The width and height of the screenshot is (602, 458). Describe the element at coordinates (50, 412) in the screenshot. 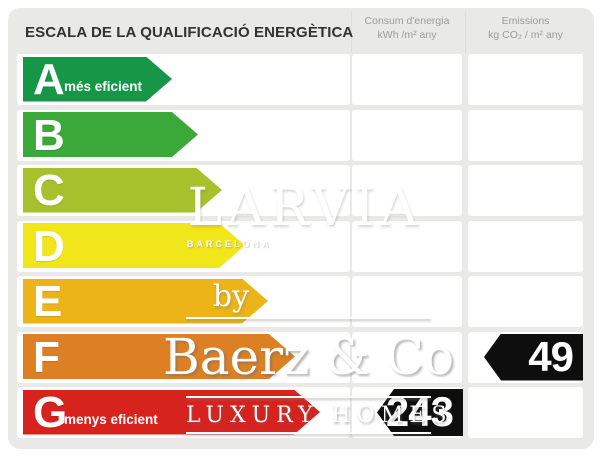

I see `rating-letter: G` at that location.